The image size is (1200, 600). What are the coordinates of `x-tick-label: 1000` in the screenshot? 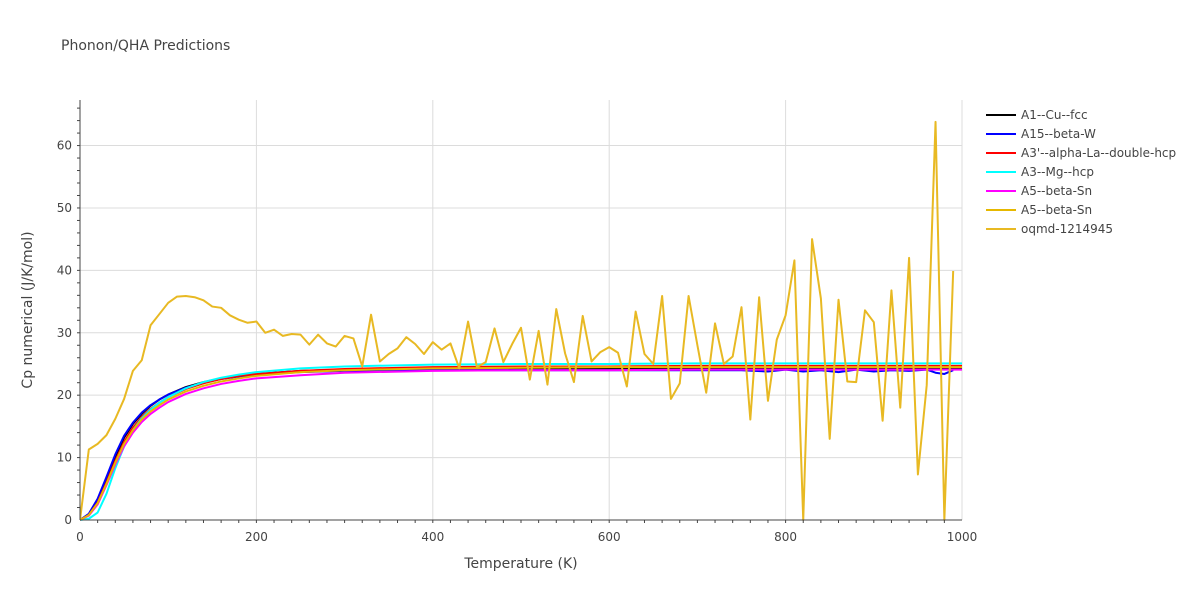 It's located at (962, 537).